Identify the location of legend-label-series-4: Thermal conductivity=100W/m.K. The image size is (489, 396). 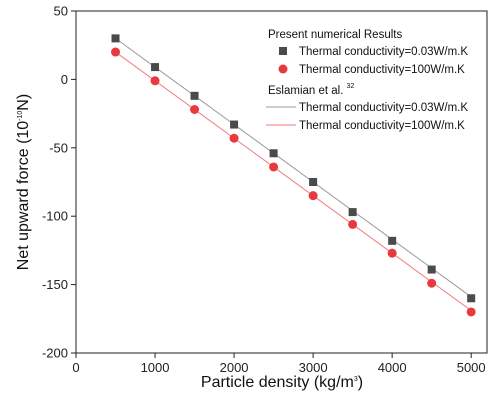
(382, 126).